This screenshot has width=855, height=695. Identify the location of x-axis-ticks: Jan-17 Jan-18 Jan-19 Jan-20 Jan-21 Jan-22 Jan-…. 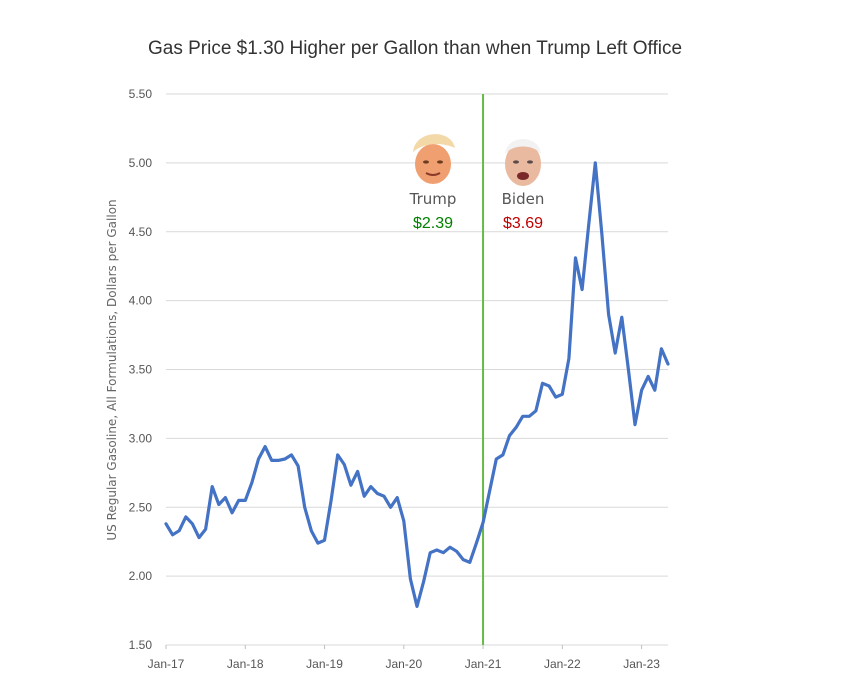
(404, 658).